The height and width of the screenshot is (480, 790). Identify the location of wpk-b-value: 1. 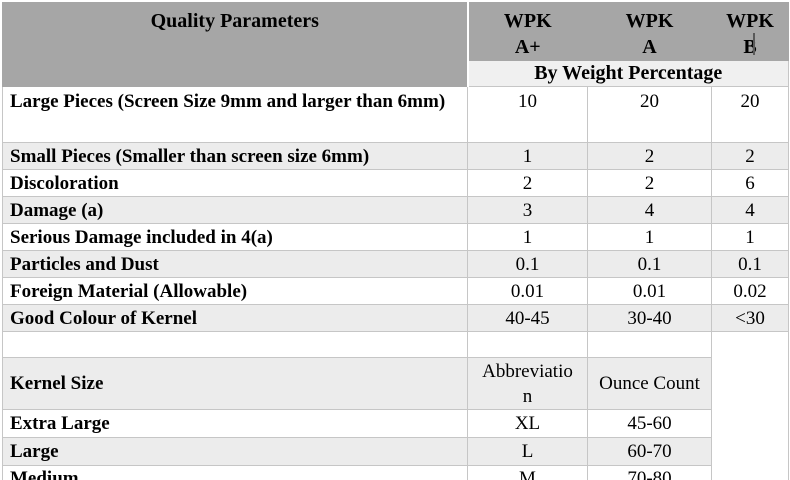
(750, 237).